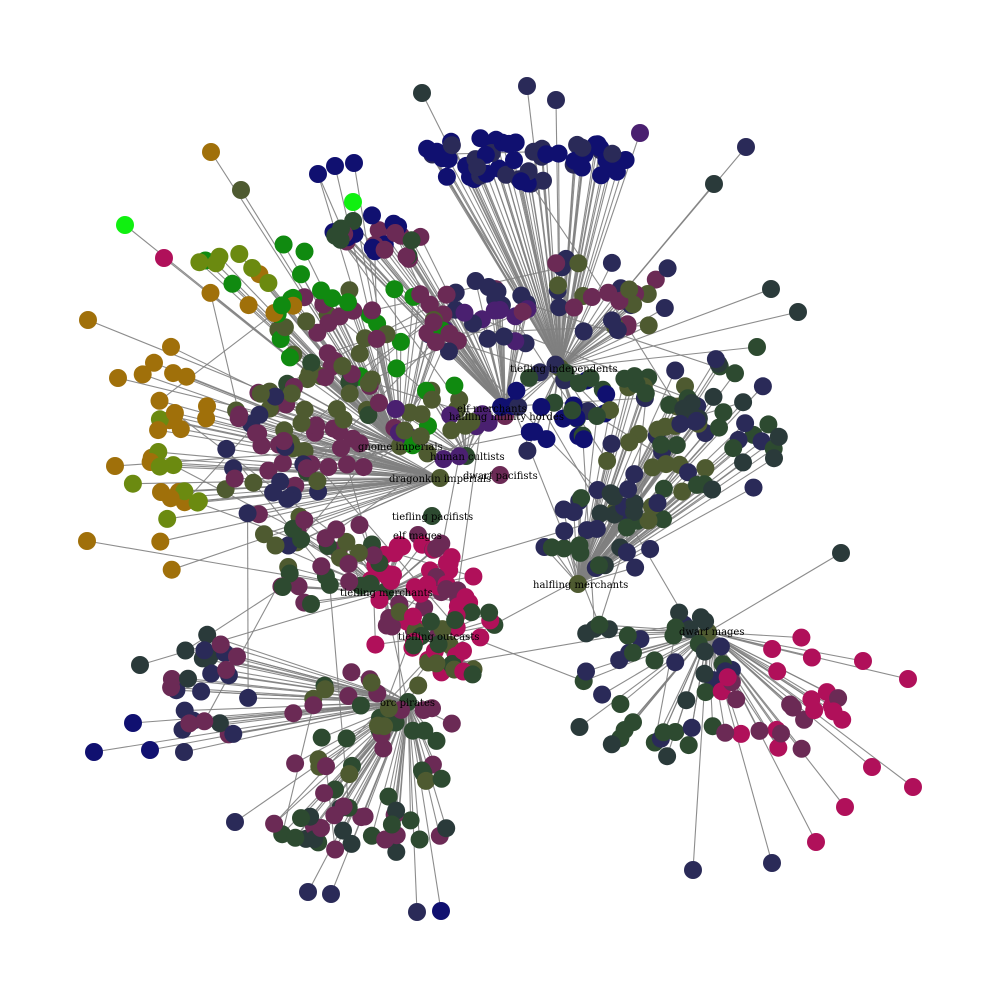 The height and width of the screenshot is (1000, 1000). I want to click on hub-label-dragonkin-imperials: dragonkin imperials, so click(440, 479).